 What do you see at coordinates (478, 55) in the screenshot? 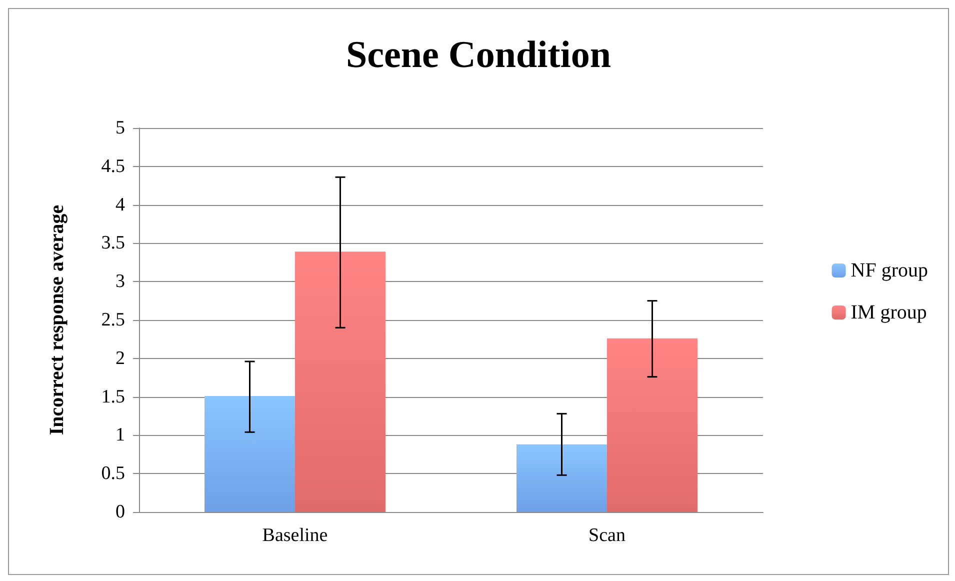
I see `chart-title: Scene Condition` at bounding box center [478, 55].